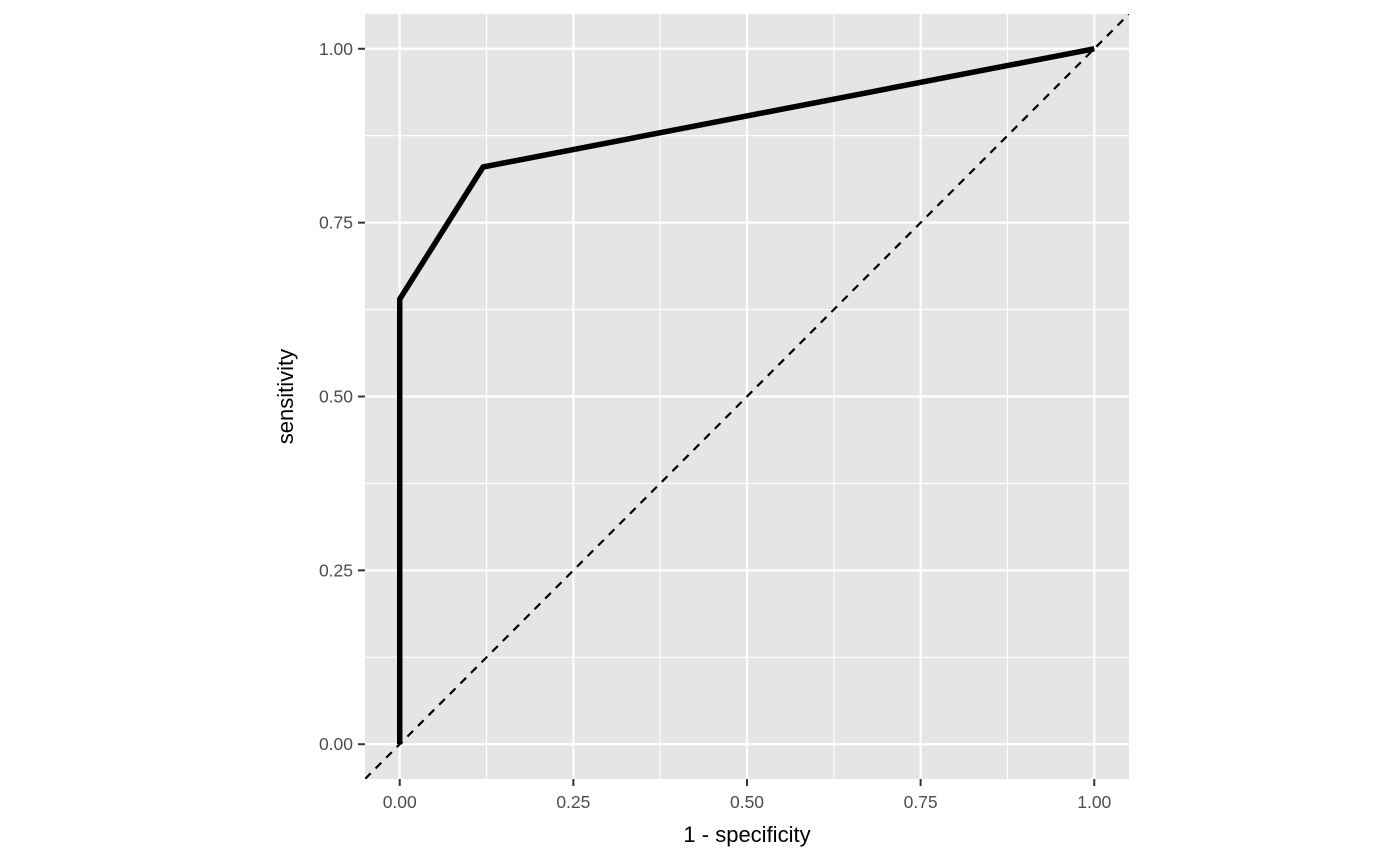 Image resolution: width=1400 pixels, height=865 pixels. I want to click on y-axis-title: sensitivity, so click(285, 396).